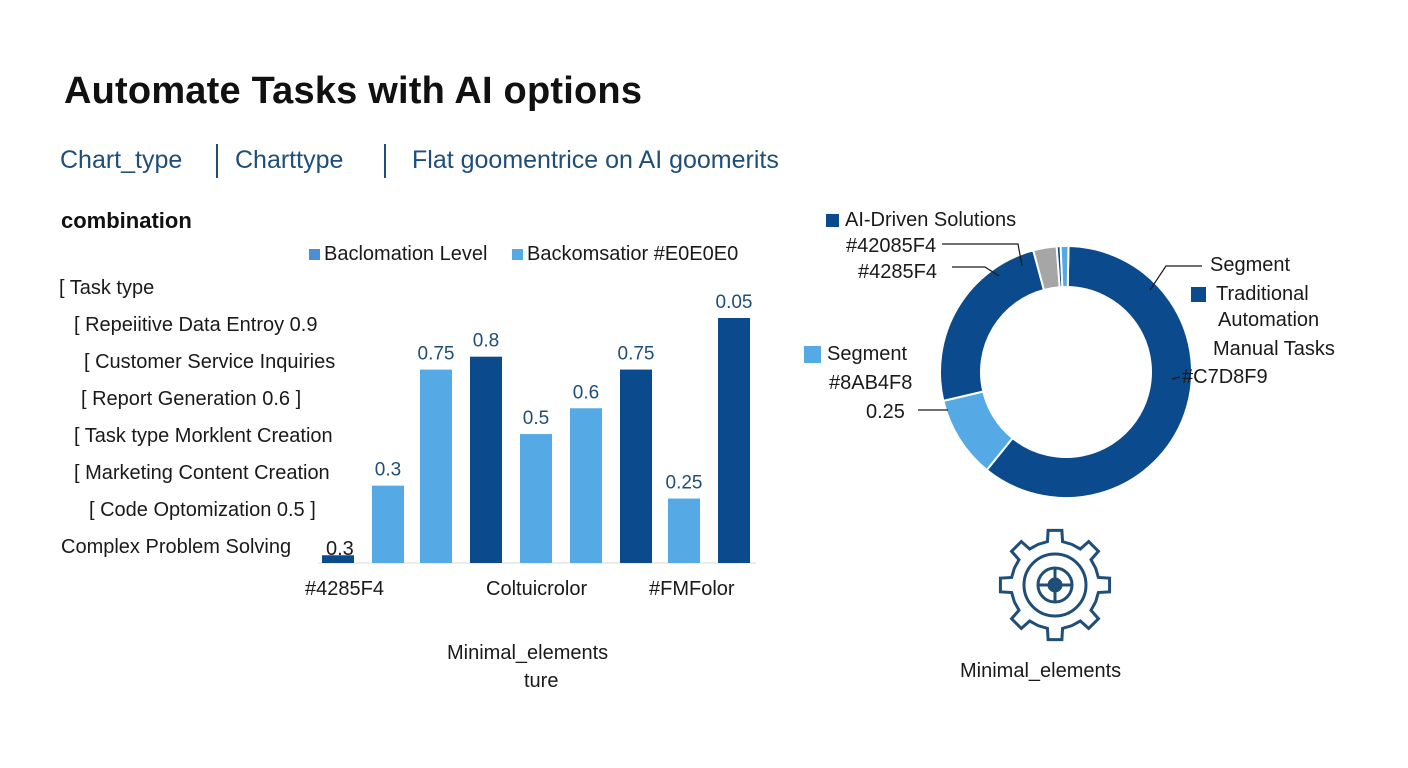 The height and width of the screenshot is (768, 1408). I want to click on bar-footer-line-2: ture, so click(541, 681).